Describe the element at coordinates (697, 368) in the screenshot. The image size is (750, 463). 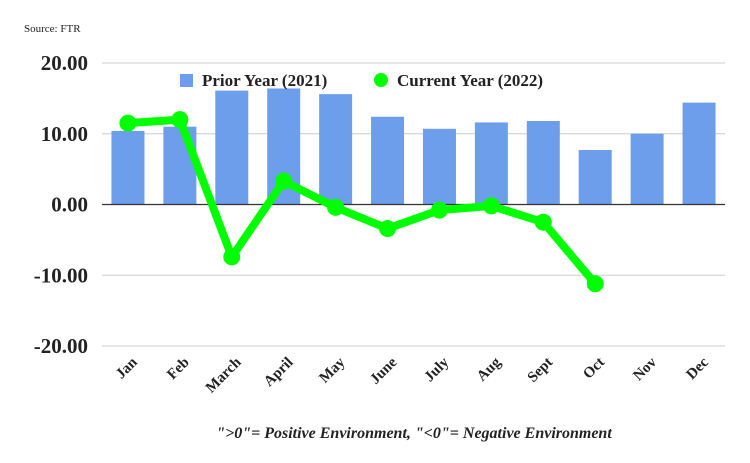
I see `x-tick-label: Dec` at that location.